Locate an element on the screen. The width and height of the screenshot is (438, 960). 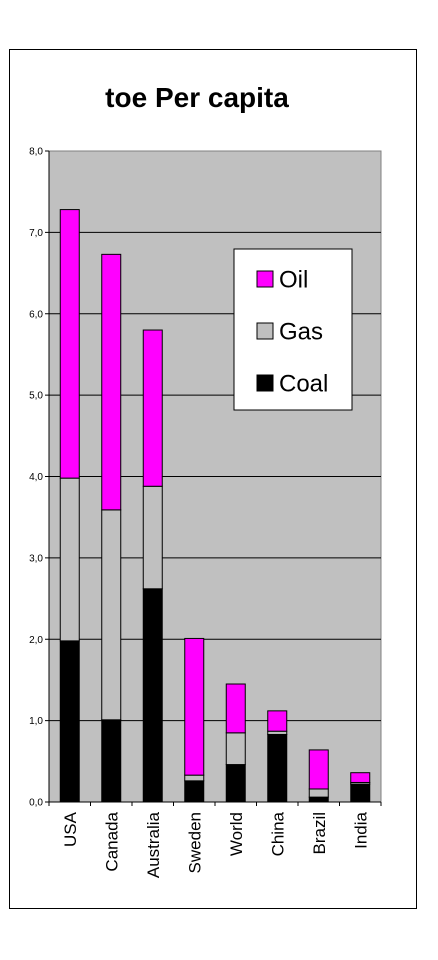
x-category-label: Brazil is located at coordinates (319, 833).